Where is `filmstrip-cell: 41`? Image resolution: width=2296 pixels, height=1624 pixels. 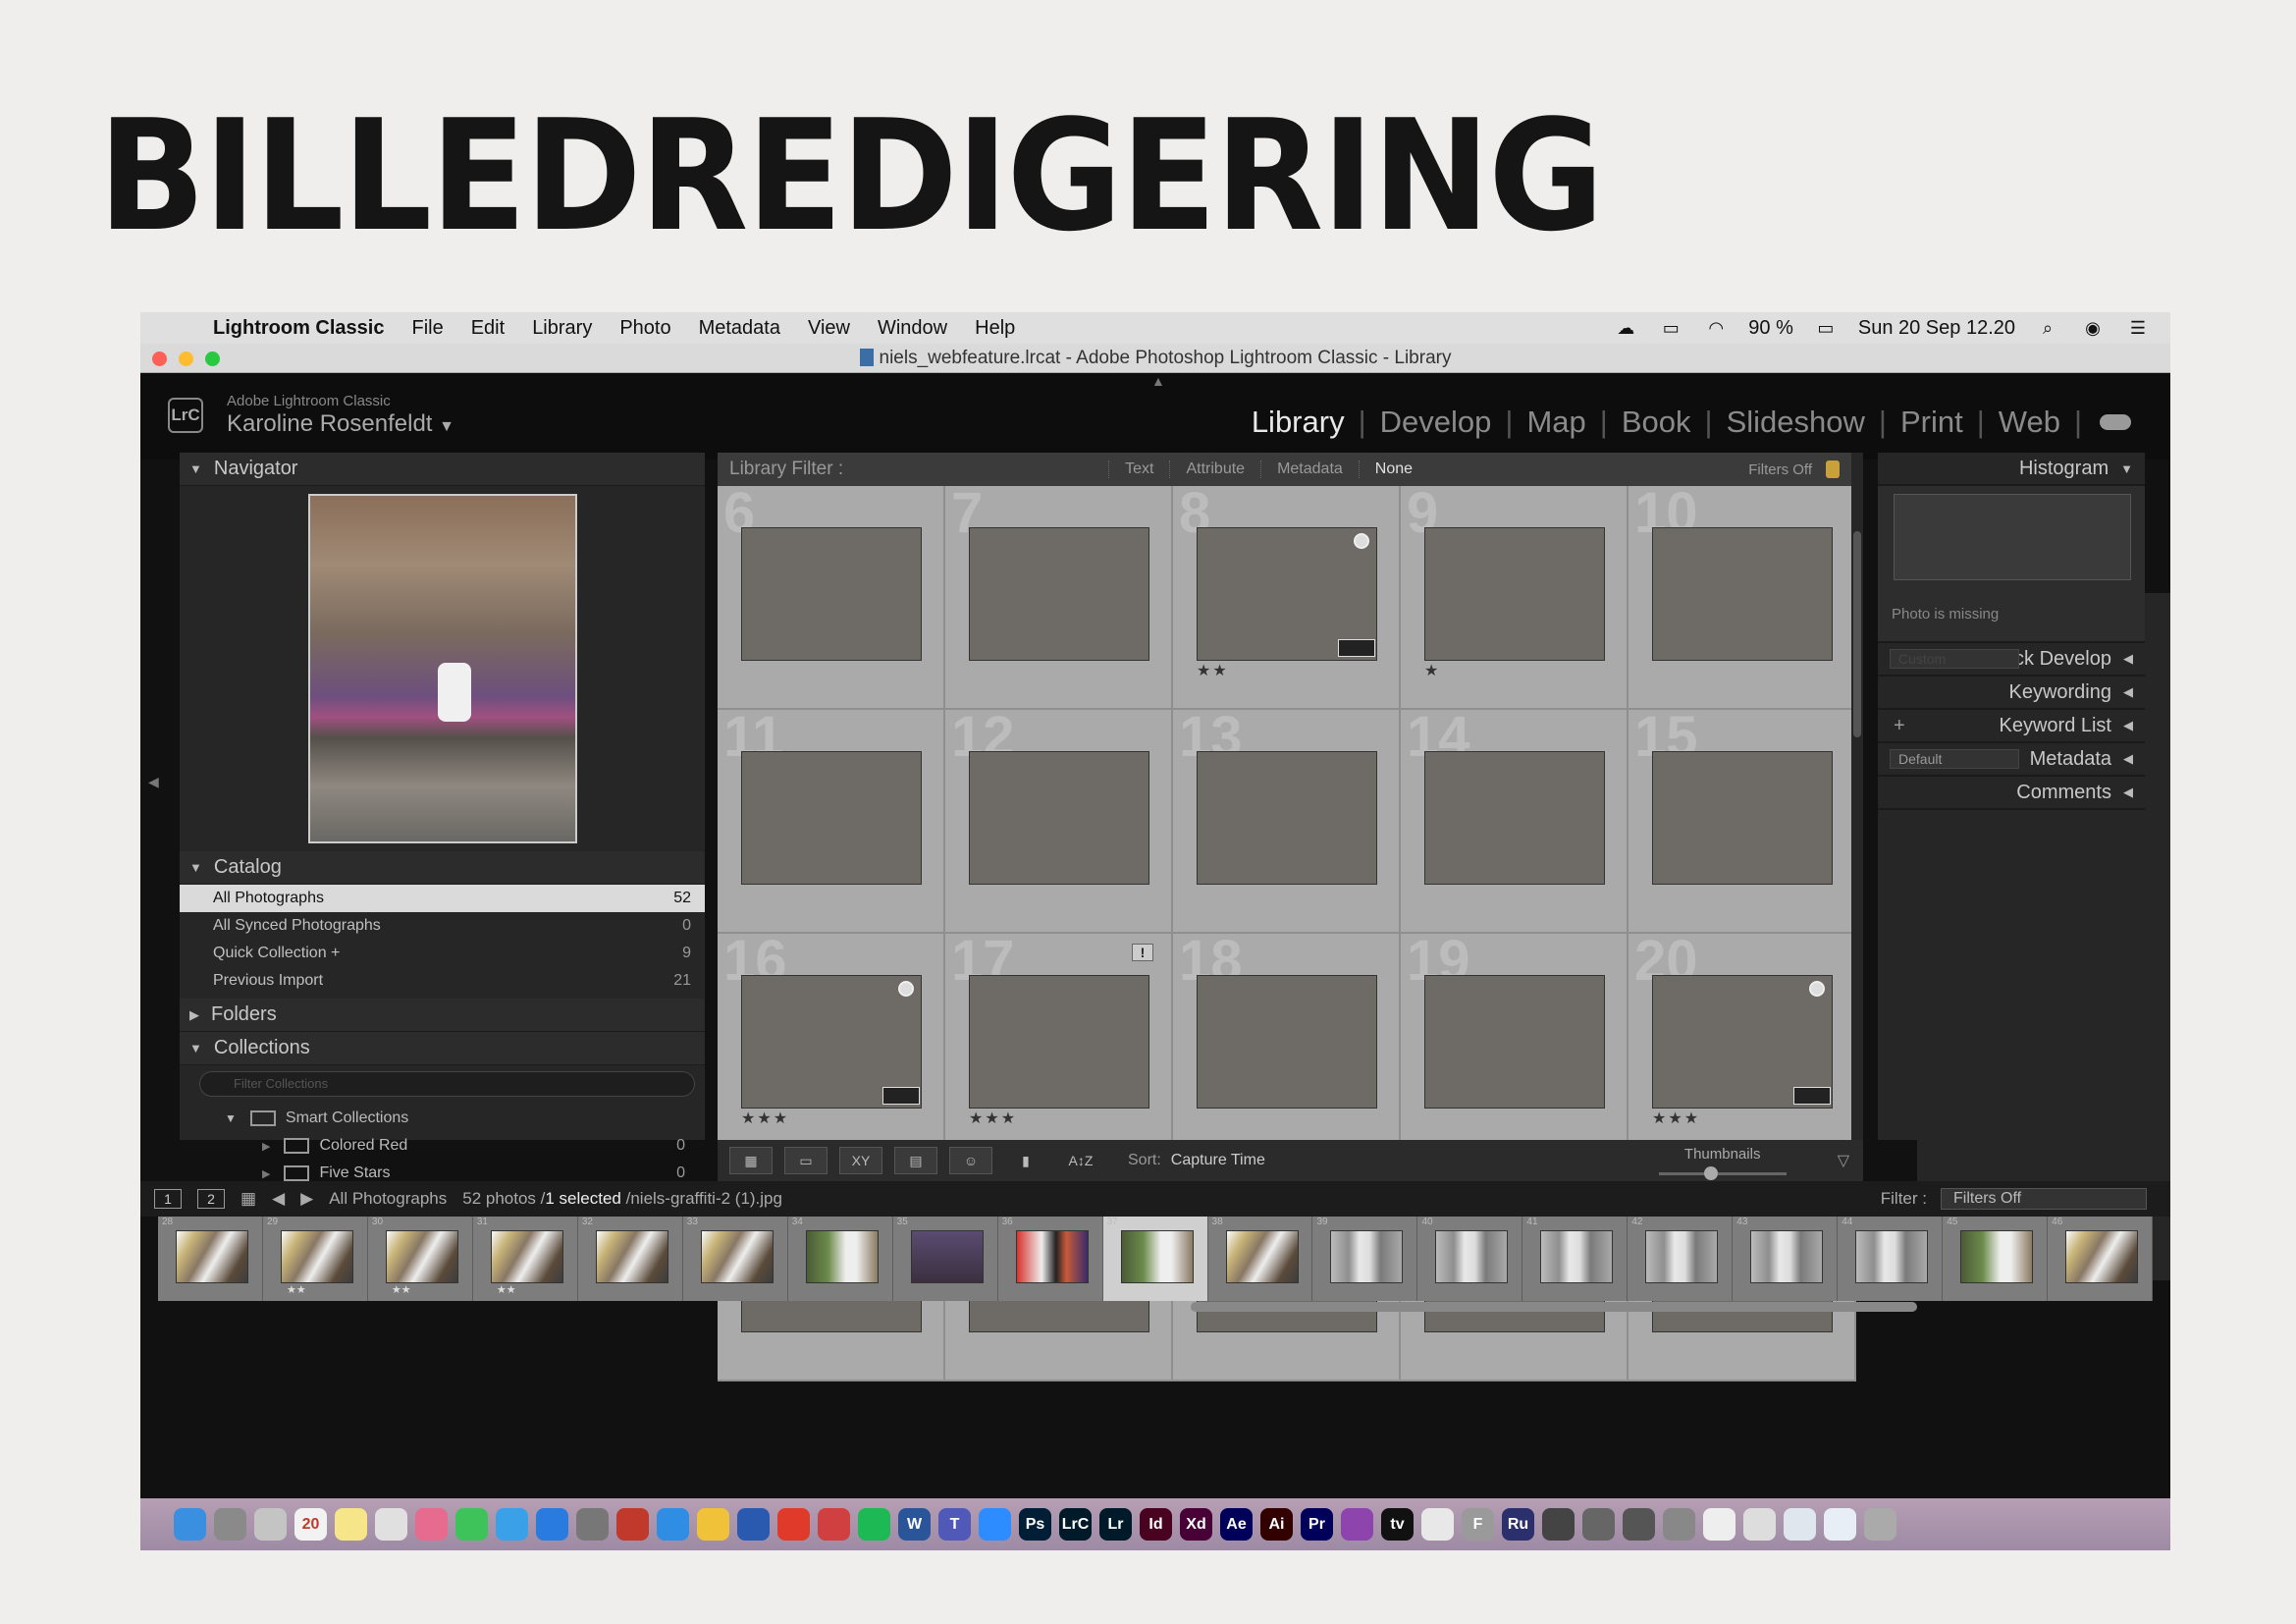
filmstrip-cell: 41 is located at coordinates (1576, 1259).